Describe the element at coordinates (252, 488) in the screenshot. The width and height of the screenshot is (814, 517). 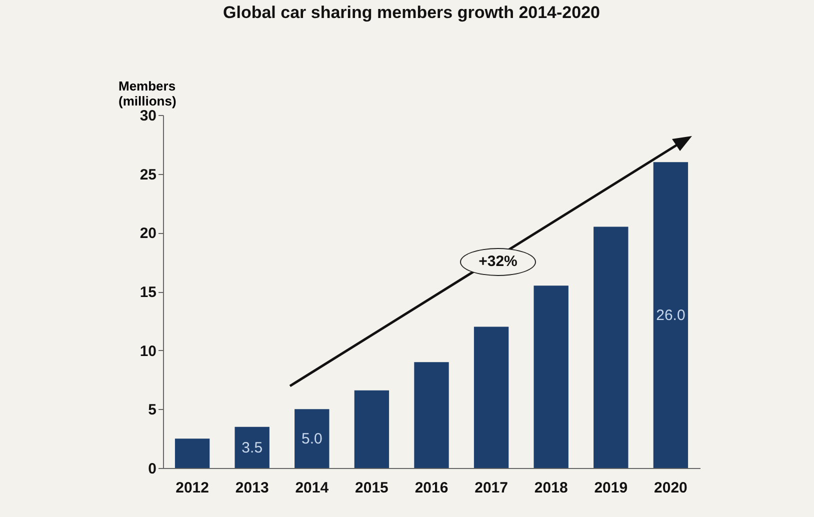
I see `x-tick-label: 2013` at that location.